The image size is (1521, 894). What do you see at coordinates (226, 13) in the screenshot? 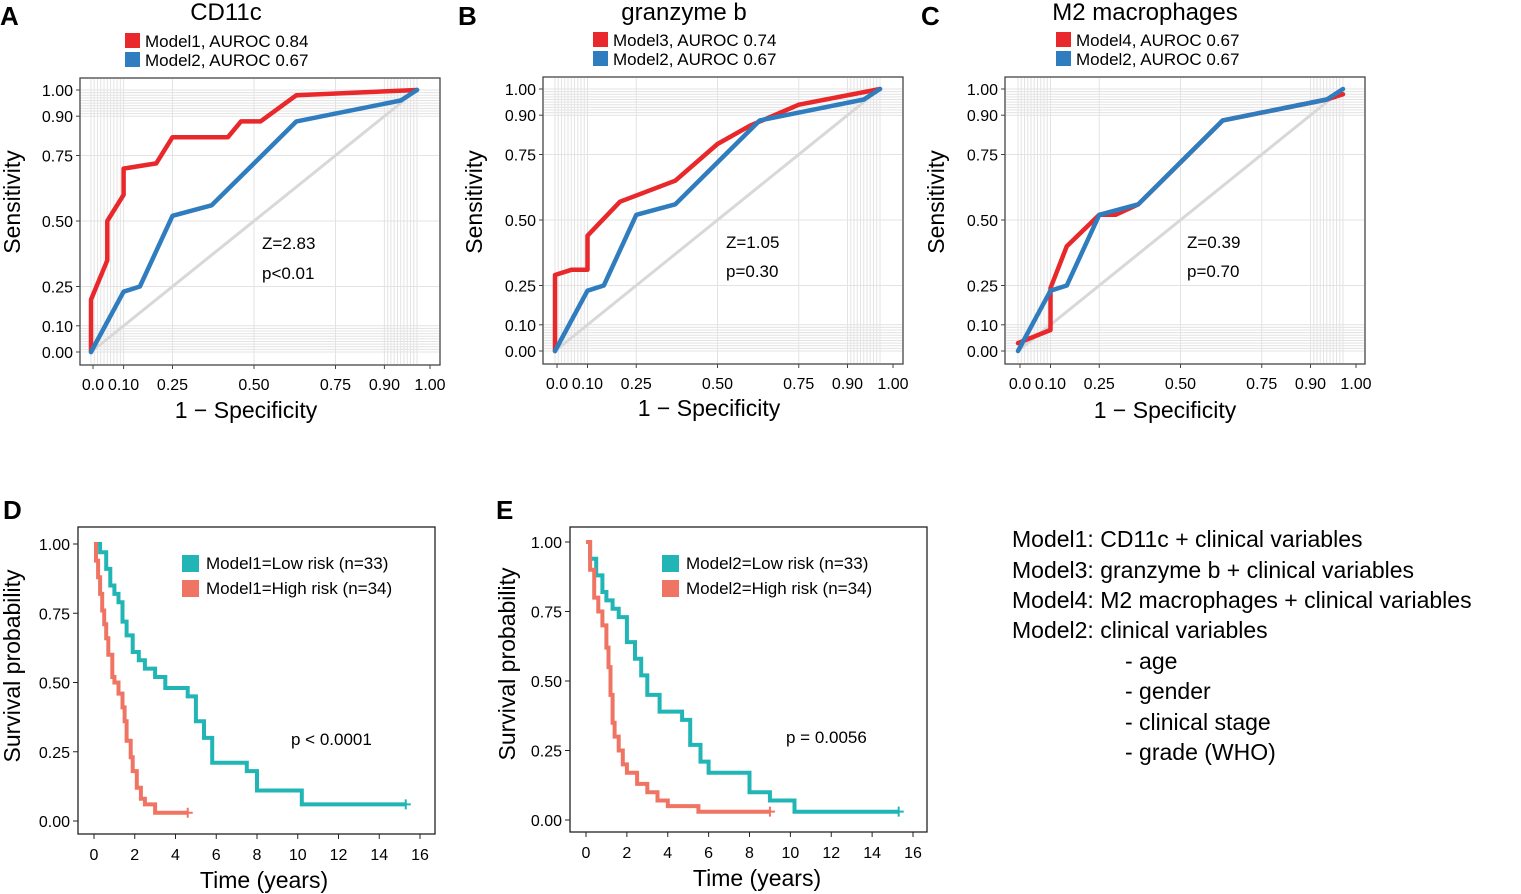
I see `roc-title-a: CD11c` at bounding box center [226, 13].